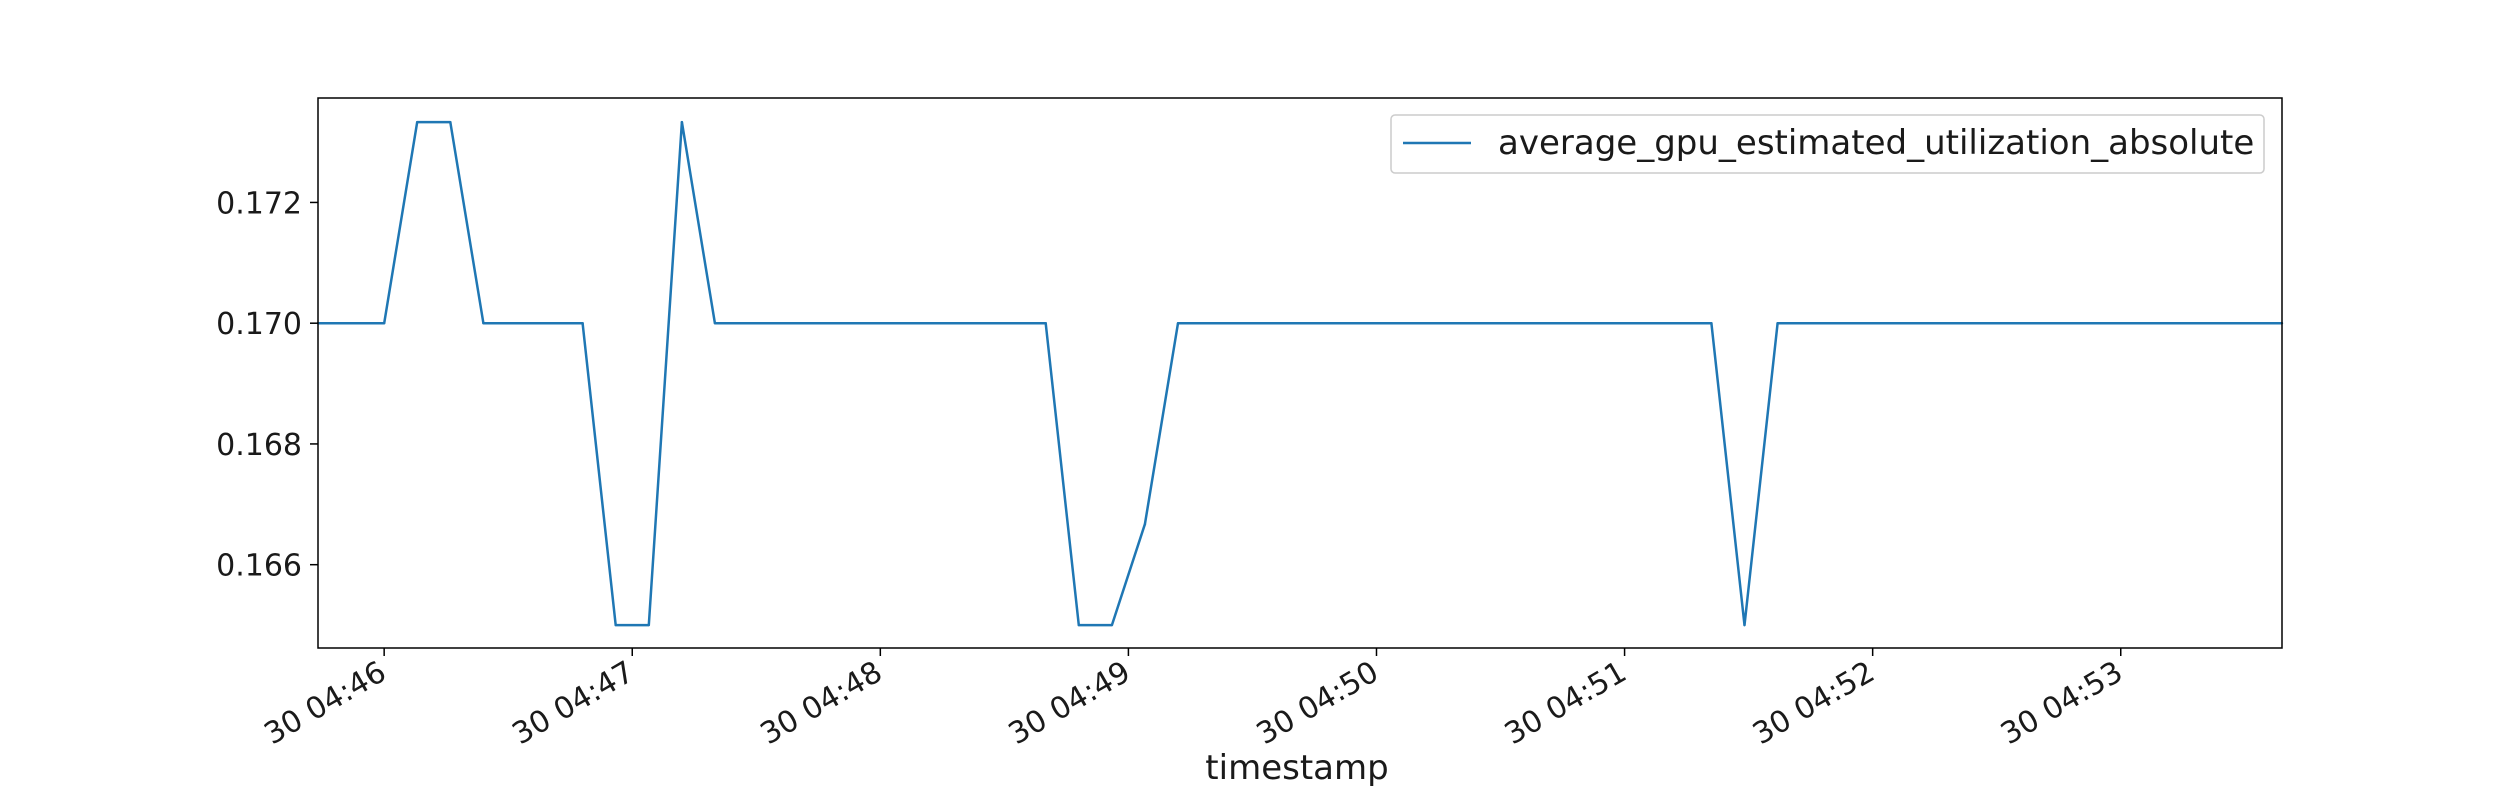 This screenshot has width=2500, height=800. I want to click on y-axis: 0.166 0.168 0.170 0.172, so click(267, 385).